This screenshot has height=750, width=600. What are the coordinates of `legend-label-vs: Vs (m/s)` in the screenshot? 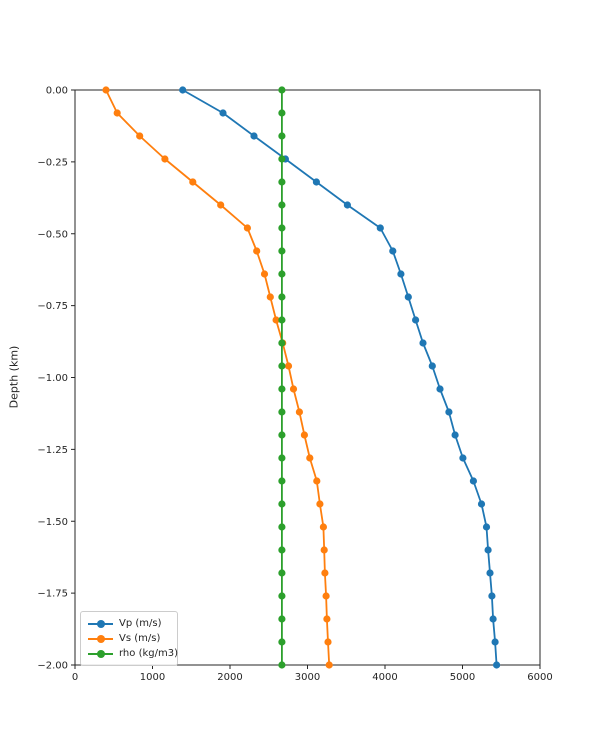 It's located at (140, 638).